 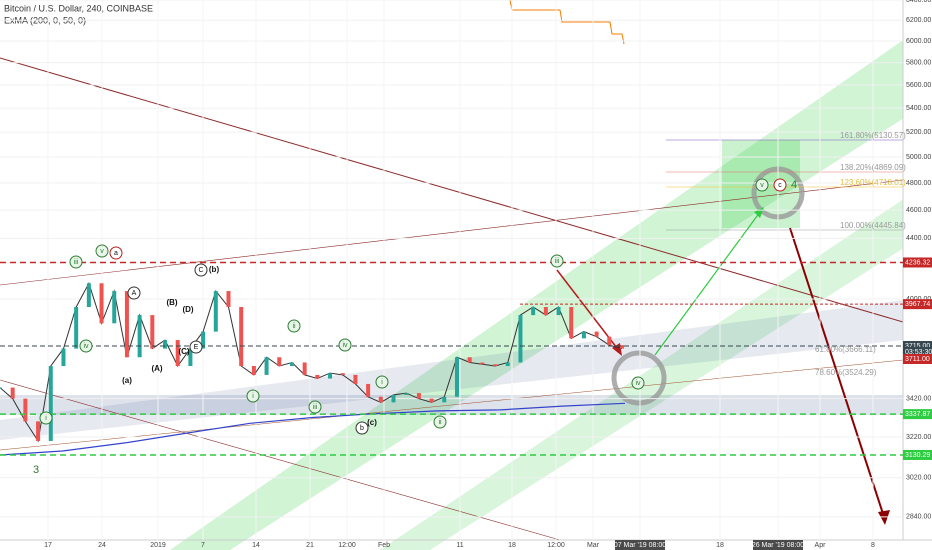 I want to click on x-tick-label: 21, so click(x=310, y=545).